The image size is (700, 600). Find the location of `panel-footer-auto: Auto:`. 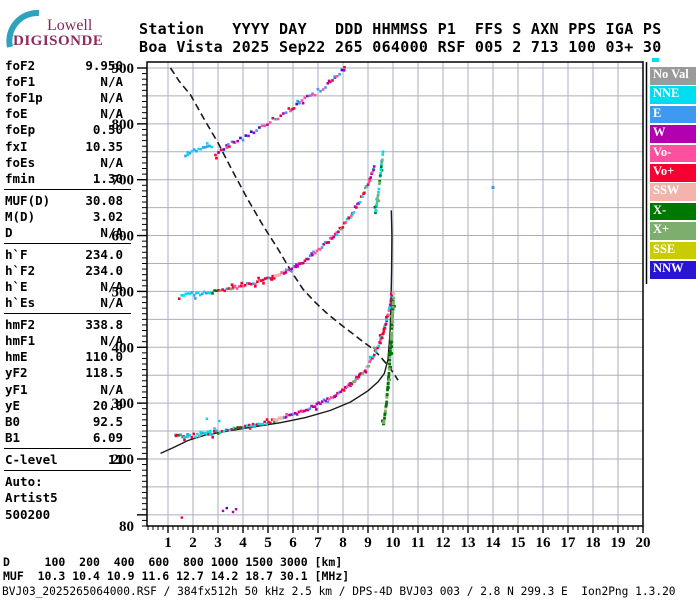

panel-footer-auto: Auto: is located at coordinates (24, 481).